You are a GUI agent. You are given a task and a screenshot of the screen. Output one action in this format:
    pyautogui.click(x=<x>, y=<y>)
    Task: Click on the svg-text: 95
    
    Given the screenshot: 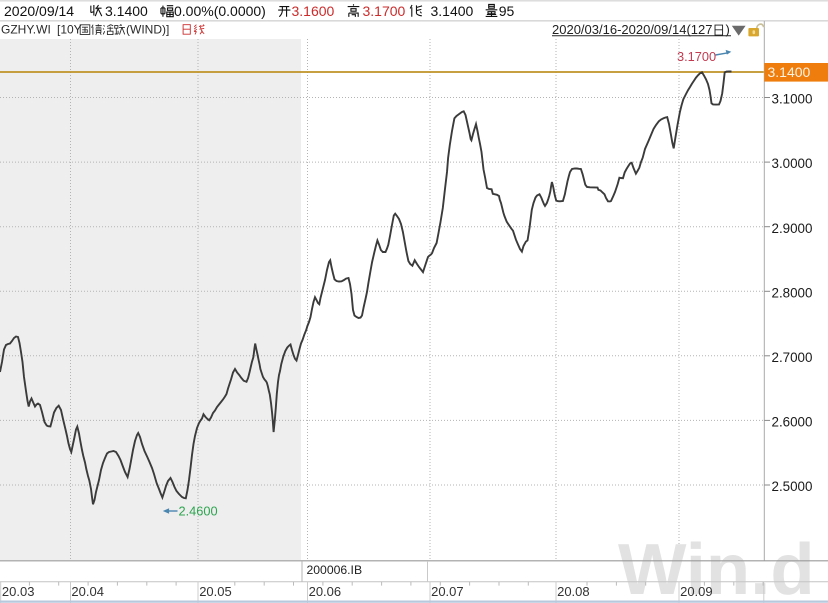 What is the action you would take?
    pyautogui.click(x=507, y=11)
    